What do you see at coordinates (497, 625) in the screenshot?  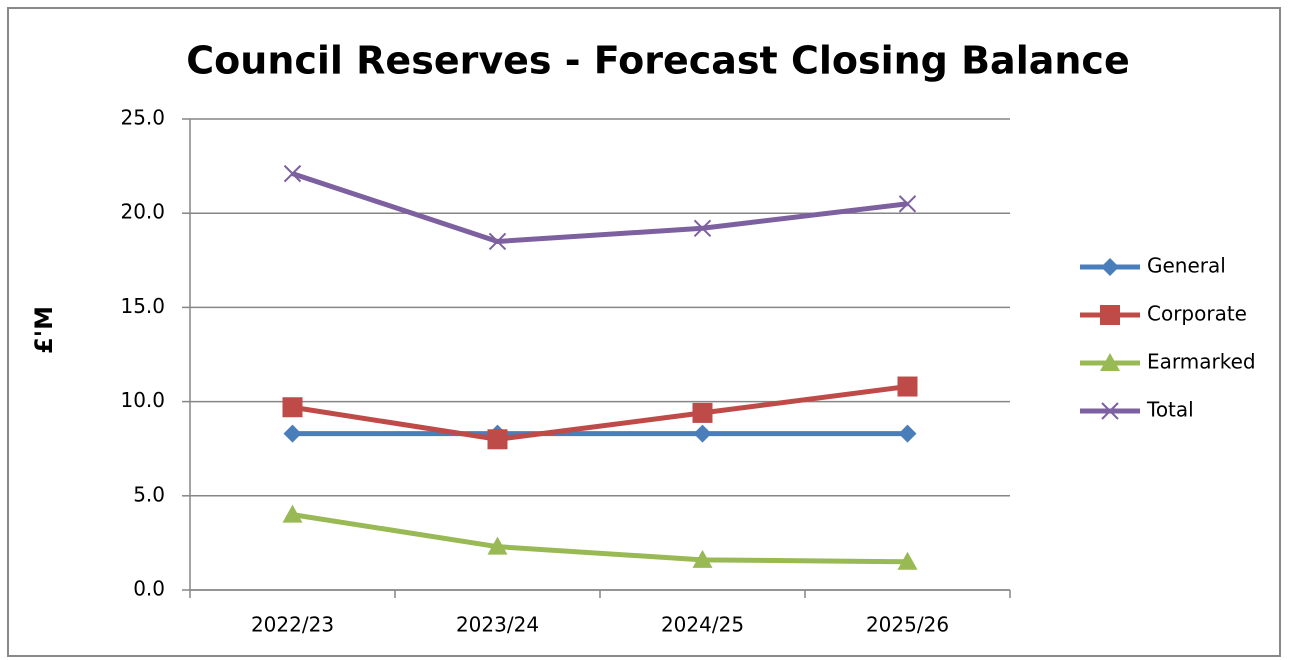 I see `x-tick-label: 2023/24` at bounding box center [497, 625].